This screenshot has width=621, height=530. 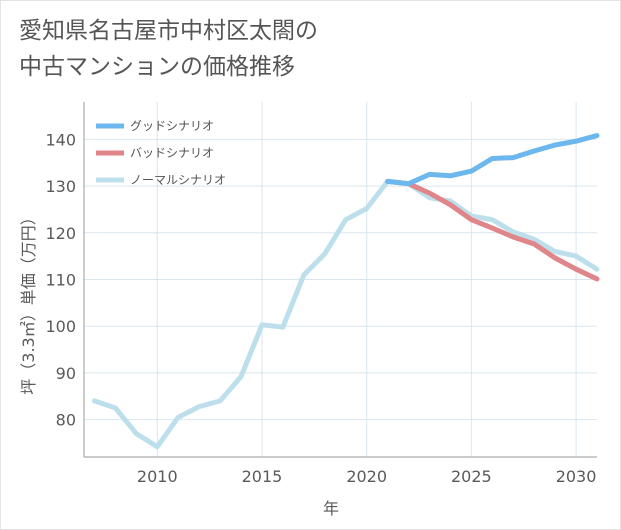 I want to click on x-tick-label: 2030, so click(x=576, y=476).